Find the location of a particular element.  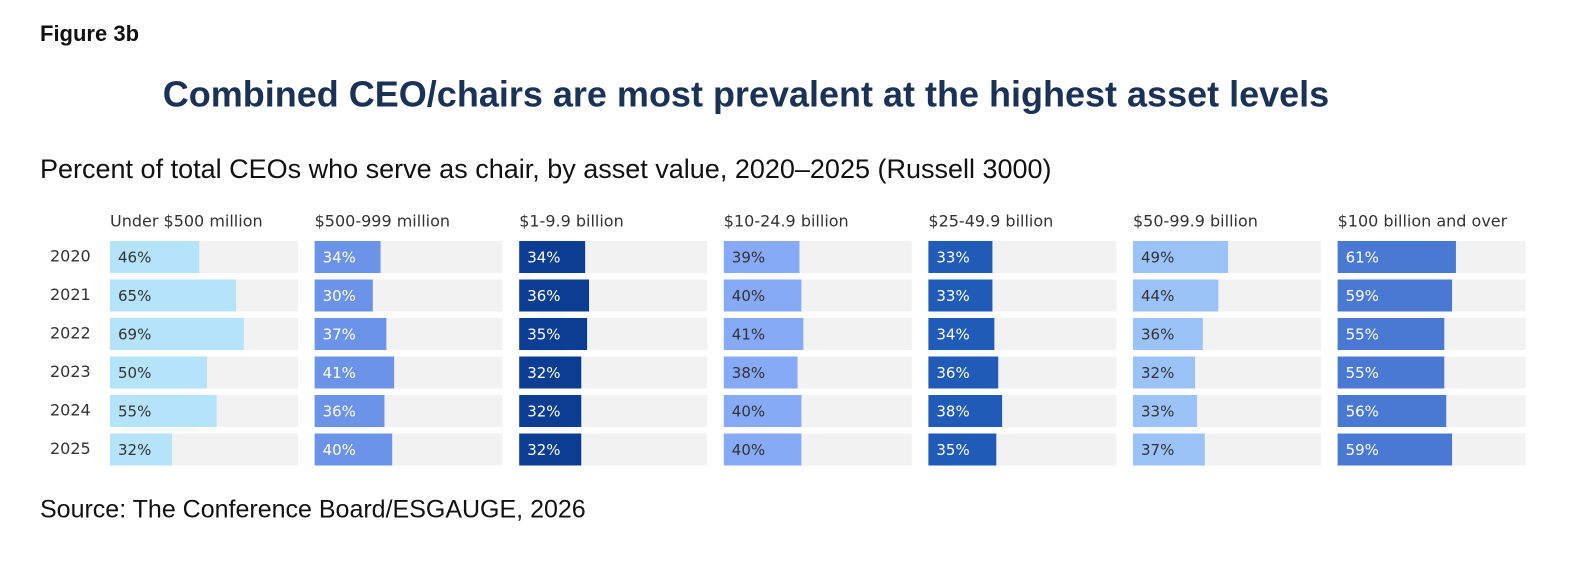

value-label: 39% is located at coordinates (748, 258).